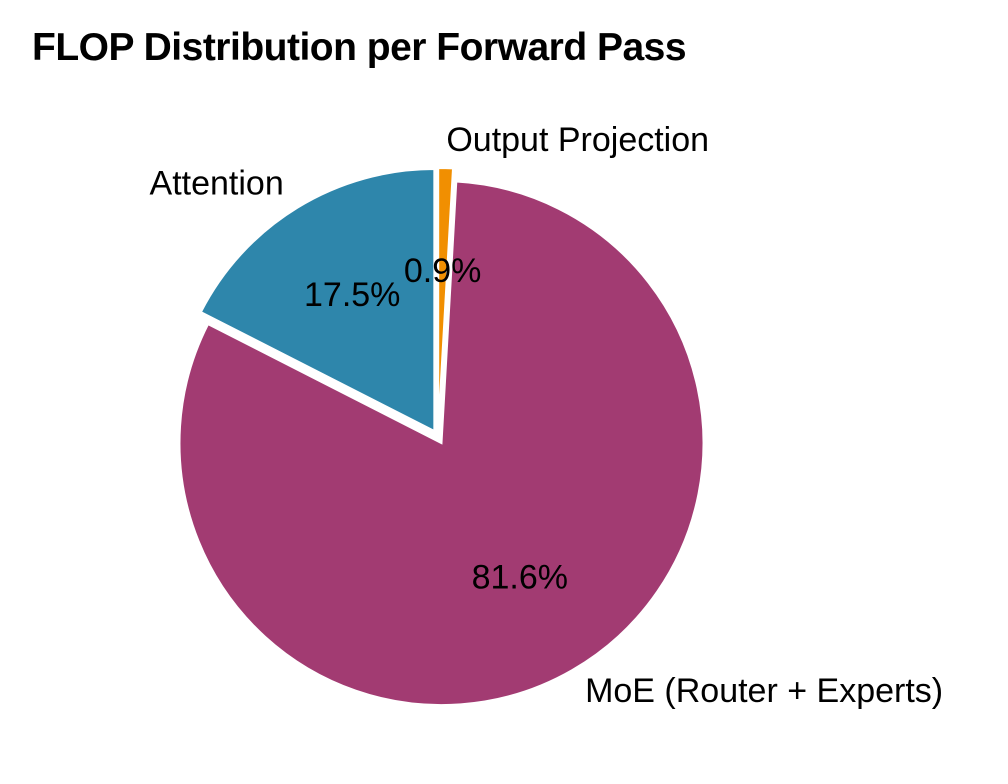 The width and height of the screenshot is (1008, 784). I want to click on slice-percent-label: 81.6%, so click(520, 577).